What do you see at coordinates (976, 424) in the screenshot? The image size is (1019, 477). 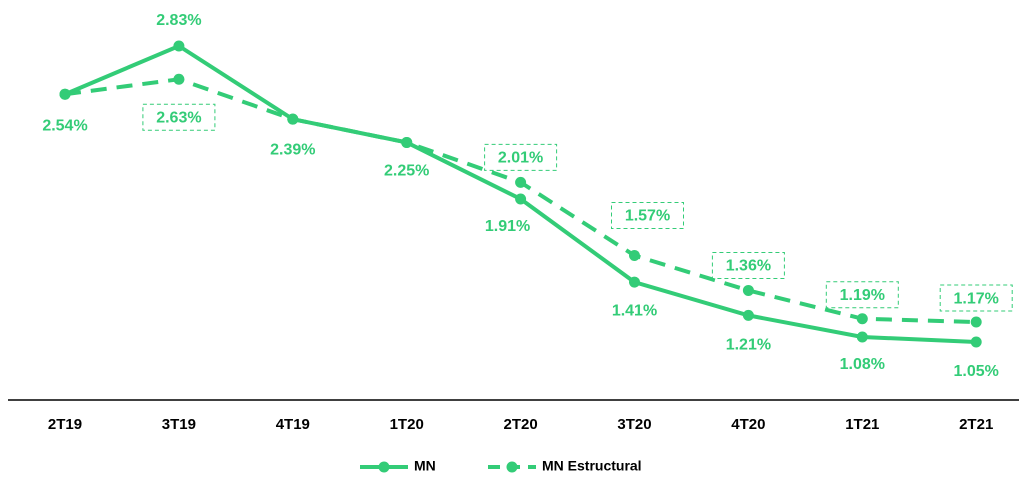 I see `x-tick-label: 2T21` at bounding box center [976, 424].